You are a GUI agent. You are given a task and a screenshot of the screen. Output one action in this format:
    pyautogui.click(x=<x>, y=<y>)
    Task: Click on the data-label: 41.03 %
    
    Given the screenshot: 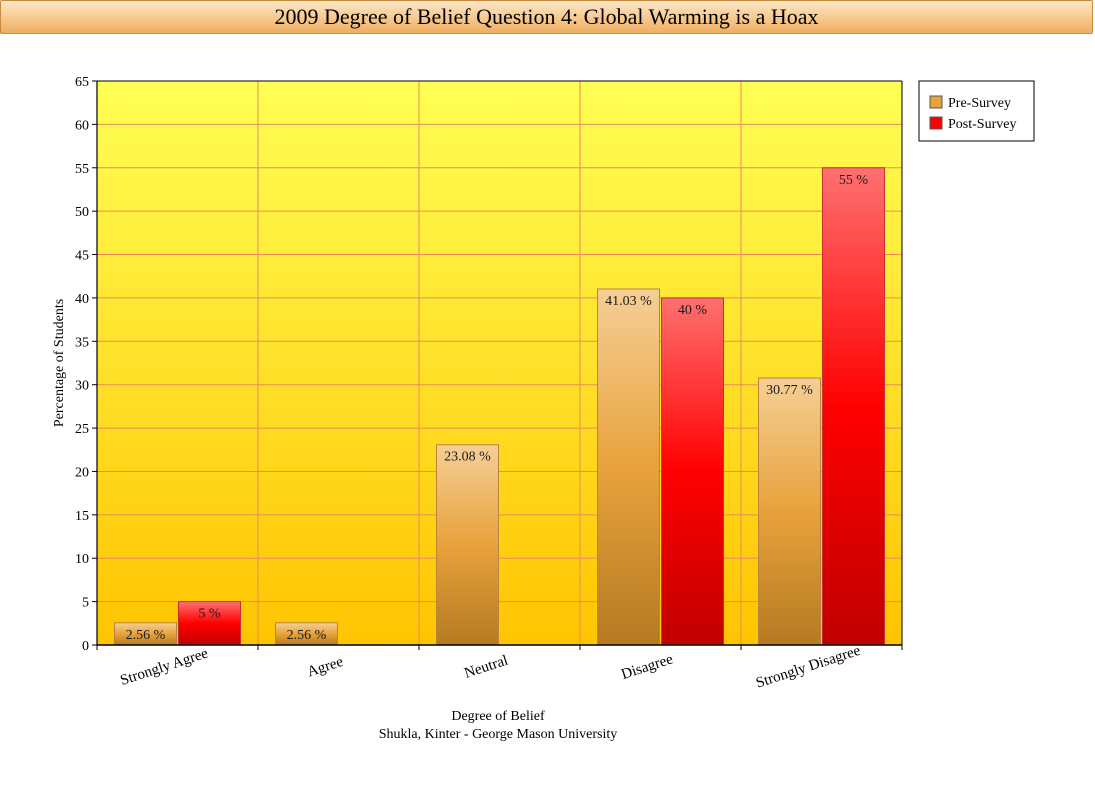 What is the action you would take?
    pyautogui.click(x=628, y=301)
    